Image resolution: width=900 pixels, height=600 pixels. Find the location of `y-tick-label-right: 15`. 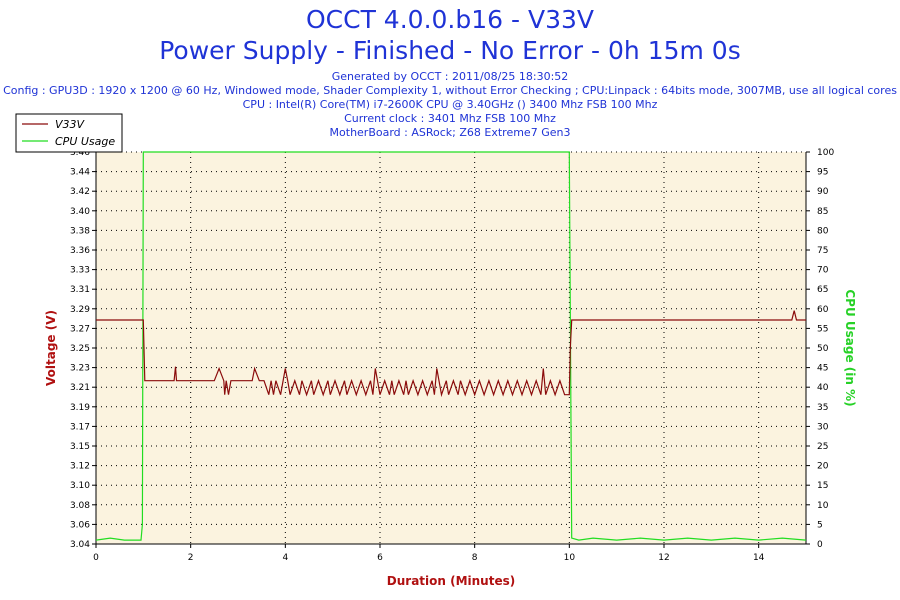

y-tick-label-right: 15 is located at coordinates (822, 486).